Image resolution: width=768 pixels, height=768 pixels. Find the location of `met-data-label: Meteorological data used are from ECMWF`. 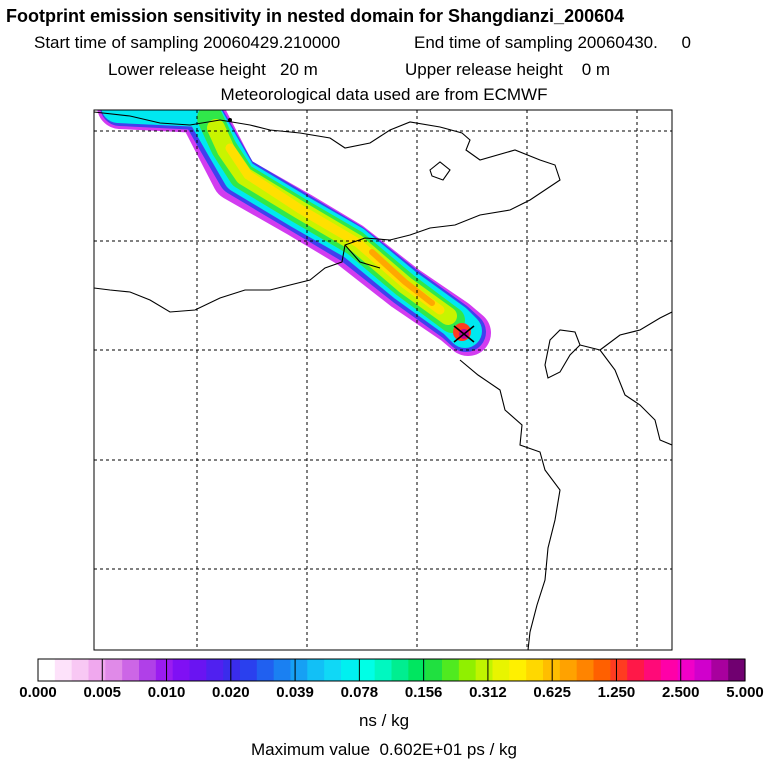

met-data-label: Meteorological data used are from ECMWF is located at coordinates (384, 94).